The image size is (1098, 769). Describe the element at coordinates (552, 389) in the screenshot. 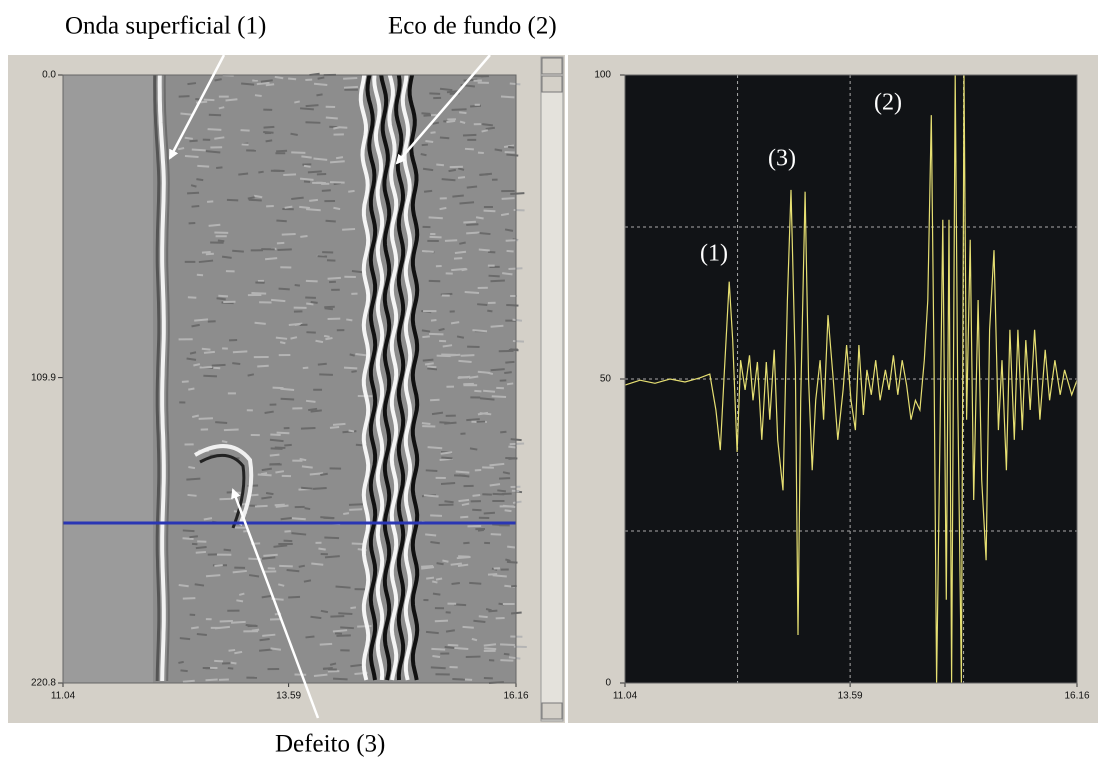

I see `scrollbar` at that location.